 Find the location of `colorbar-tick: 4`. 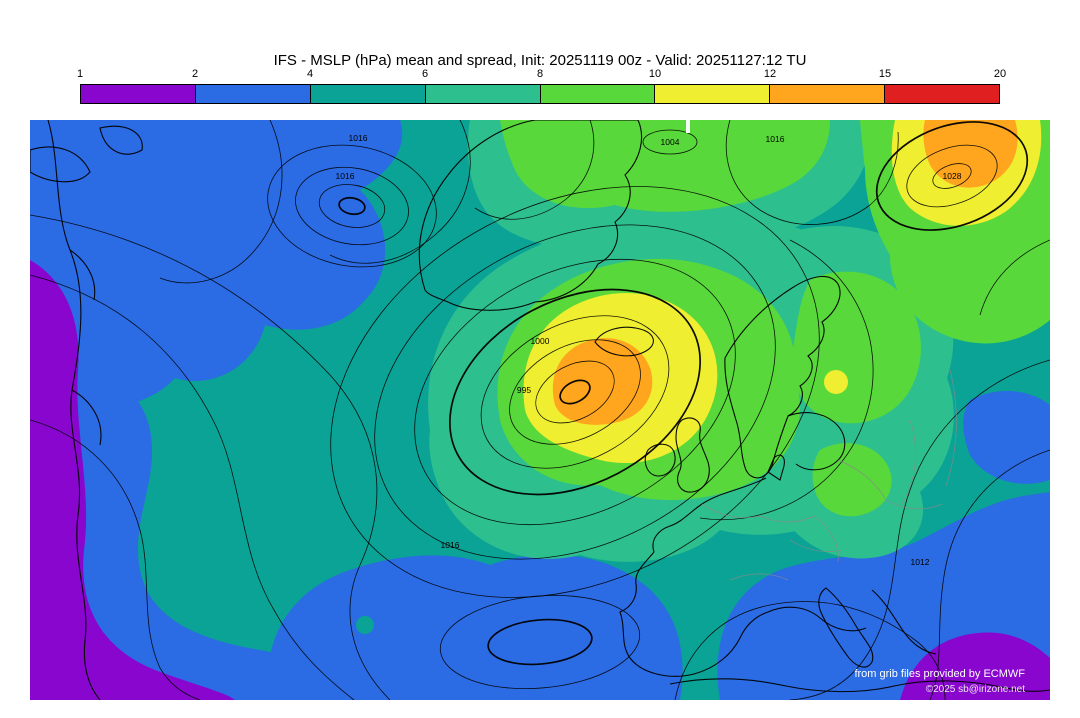

colorbar-tick: 4 is located at coordinates (310, 74).